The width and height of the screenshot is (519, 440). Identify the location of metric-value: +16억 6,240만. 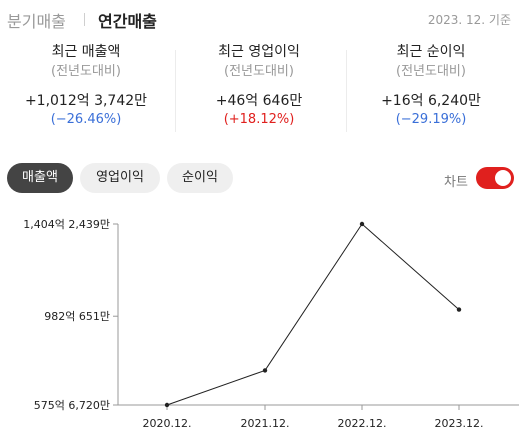
(431, 101).